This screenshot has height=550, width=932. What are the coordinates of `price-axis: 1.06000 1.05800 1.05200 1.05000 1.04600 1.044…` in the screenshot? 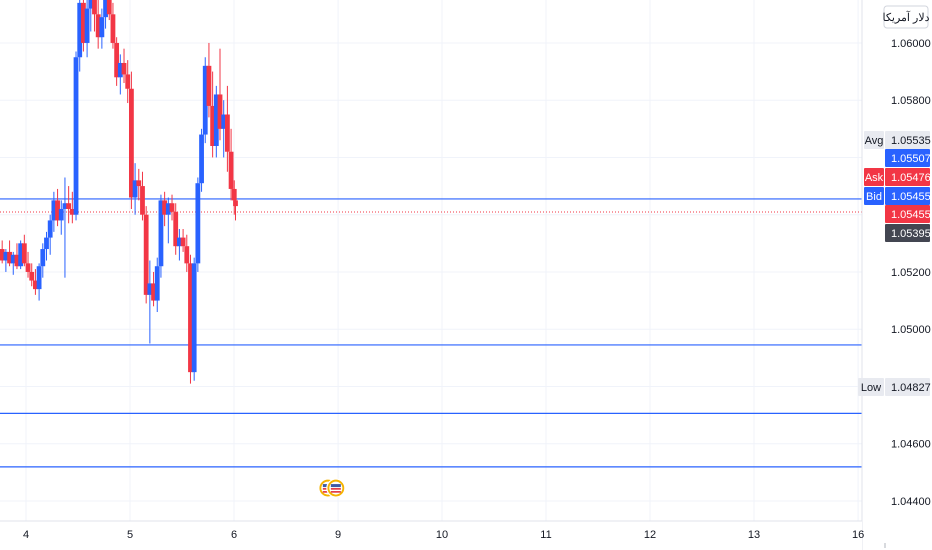 It's located at (911, 273).